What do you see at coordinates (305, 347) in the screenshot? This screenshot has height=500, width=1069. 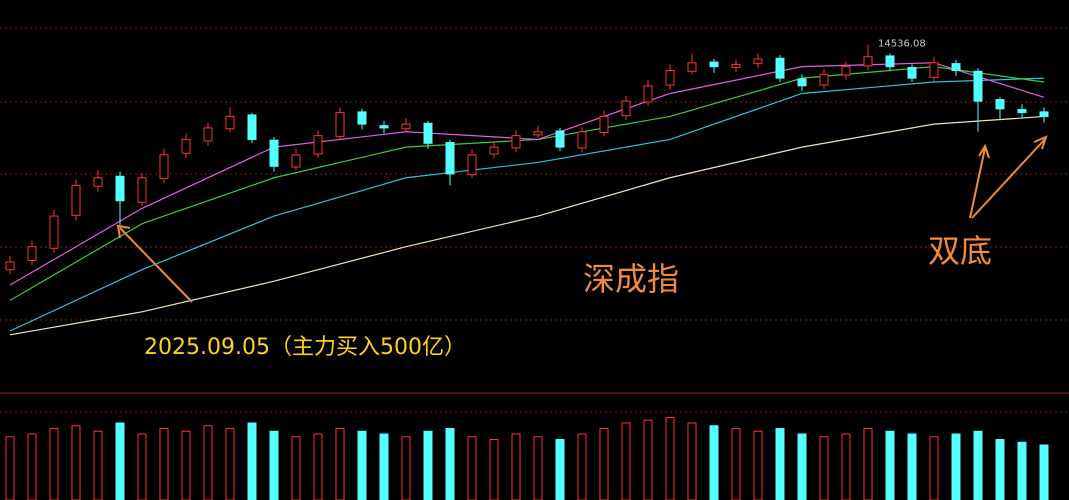 I see `annotation: 2025.09.05（主力买入500亿）` at bounding box center [305, 347].